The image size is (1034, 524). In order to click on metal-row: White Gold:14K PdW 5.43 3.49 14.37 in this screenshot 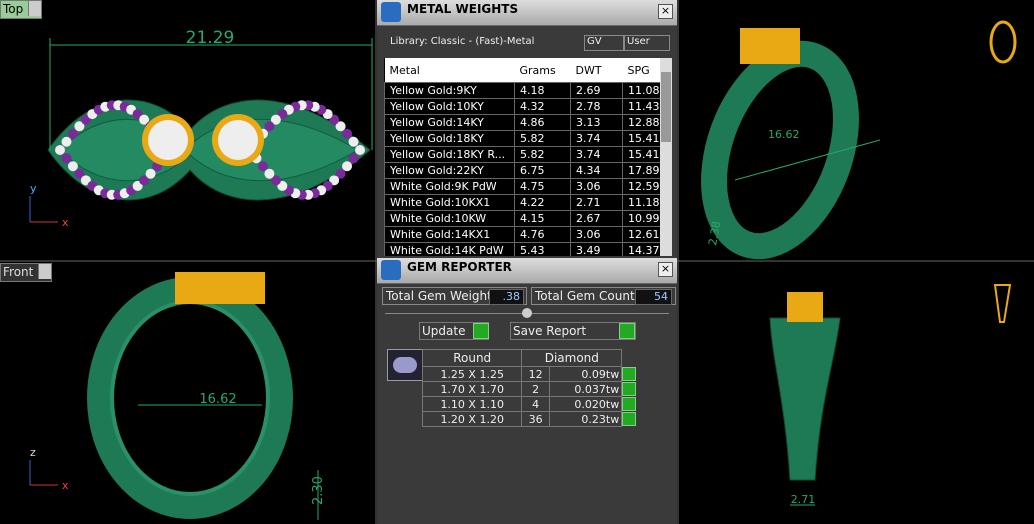, I will do `click(522, 249)`.